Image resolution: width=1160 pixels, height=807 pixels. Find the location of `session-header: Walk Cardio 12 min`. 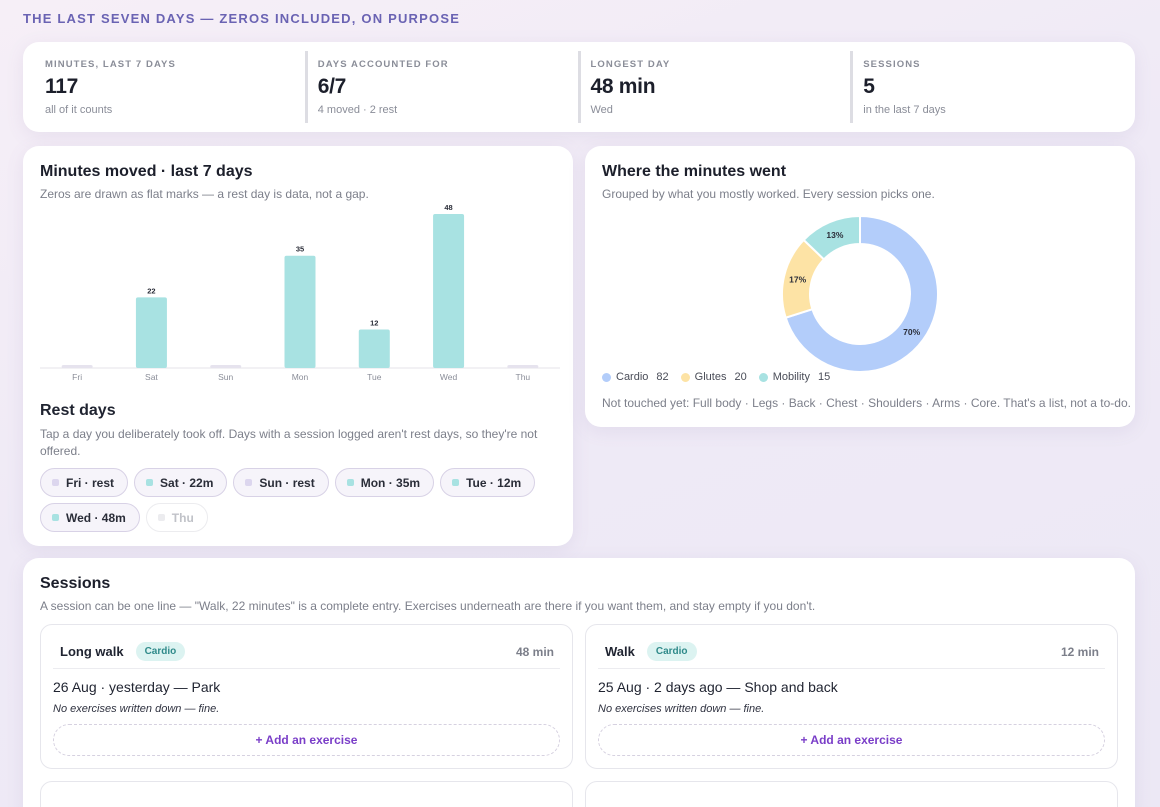

session-header: Walk Cardio 12 min is located at coordinates (851, 655).